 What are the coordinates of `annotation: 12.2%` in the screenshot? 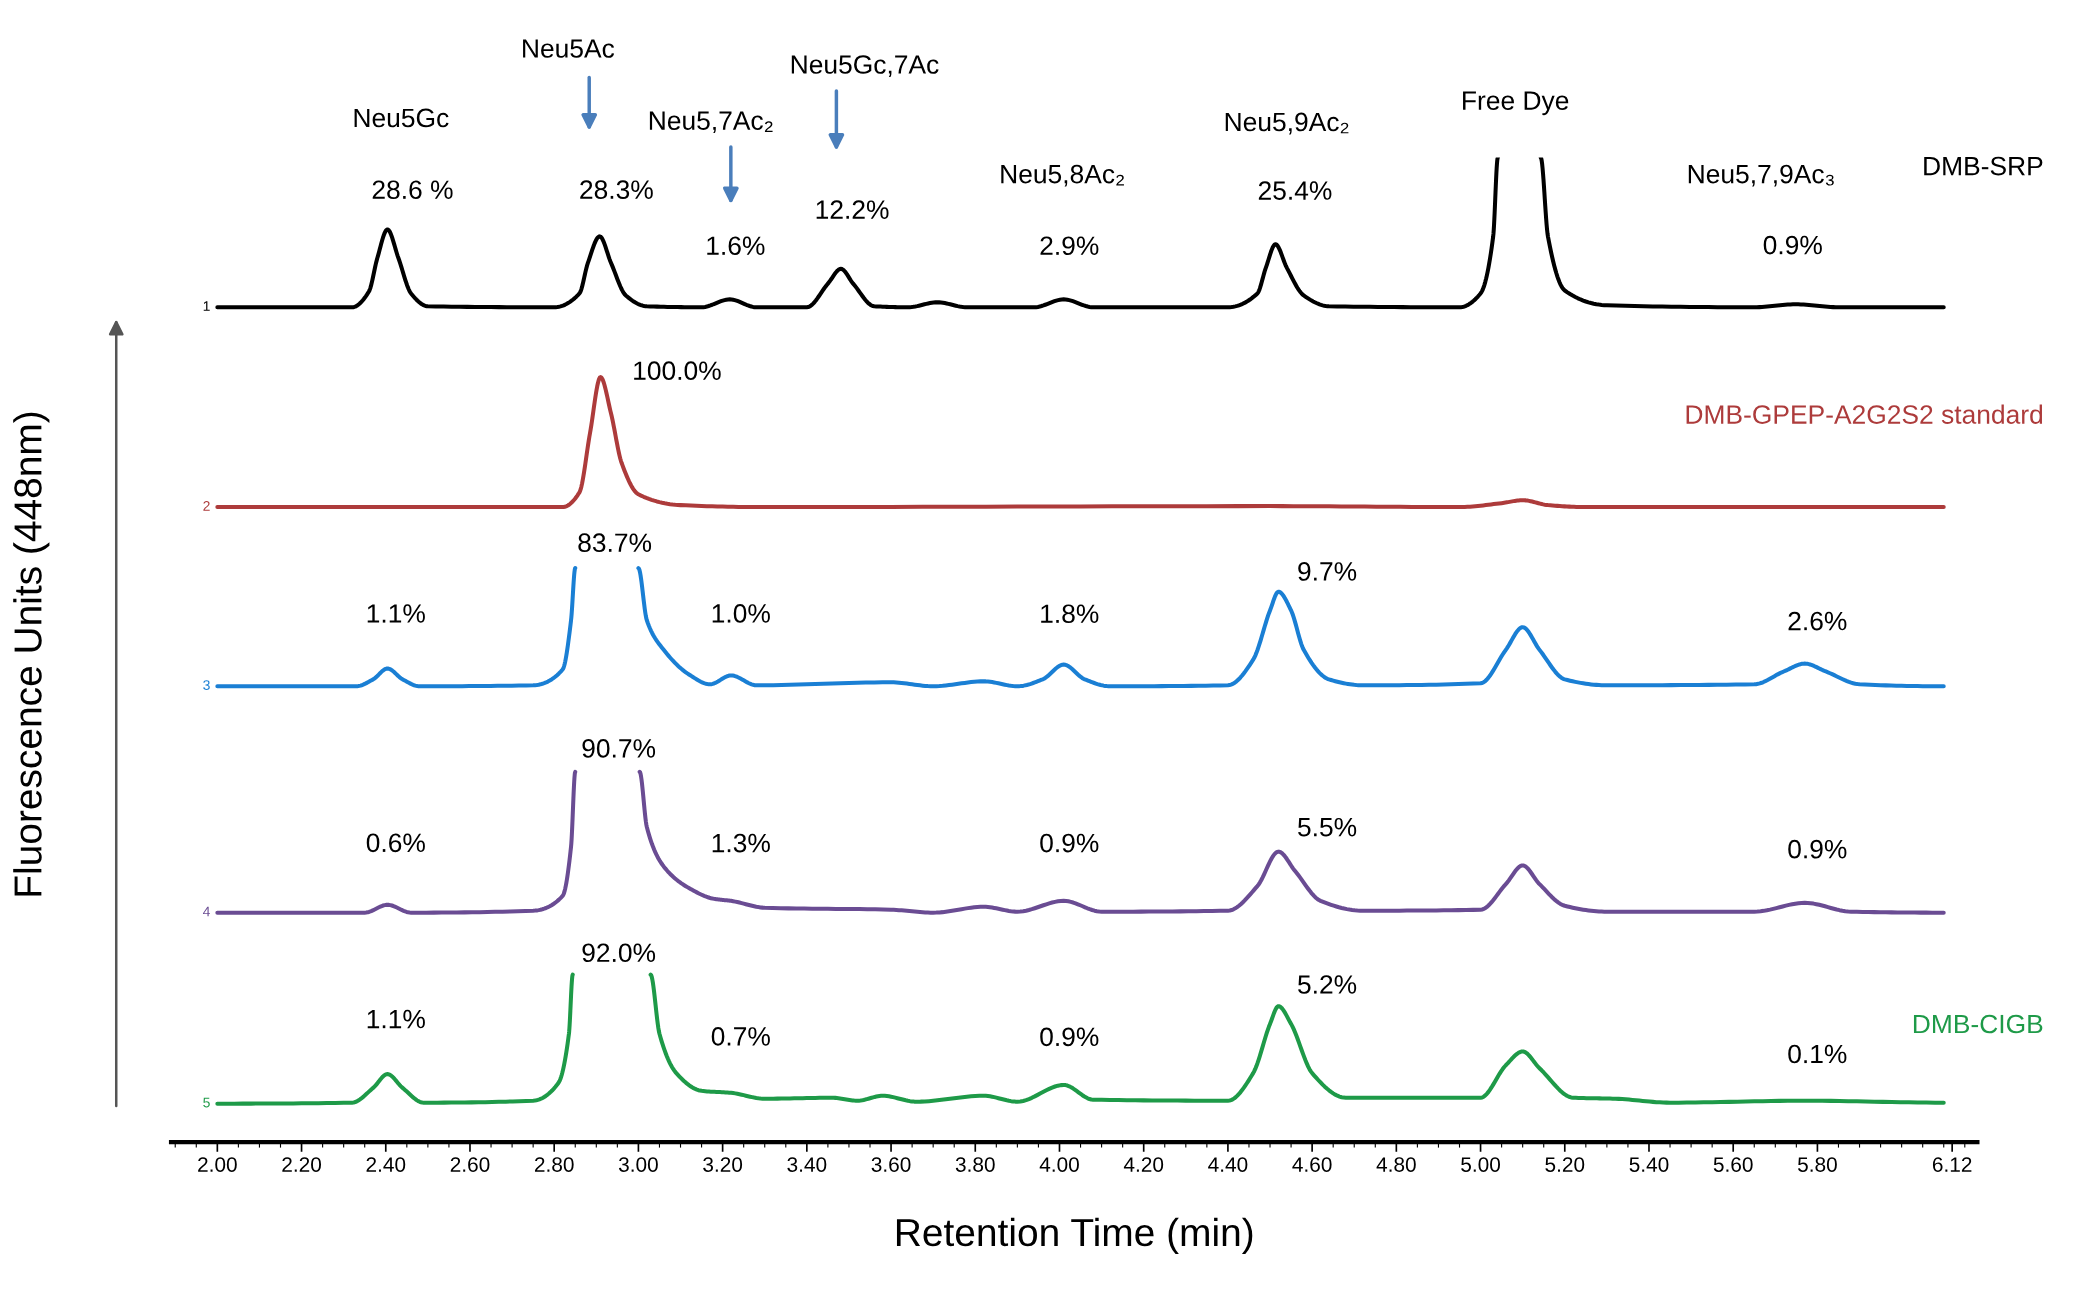 It's located at (852, 209).